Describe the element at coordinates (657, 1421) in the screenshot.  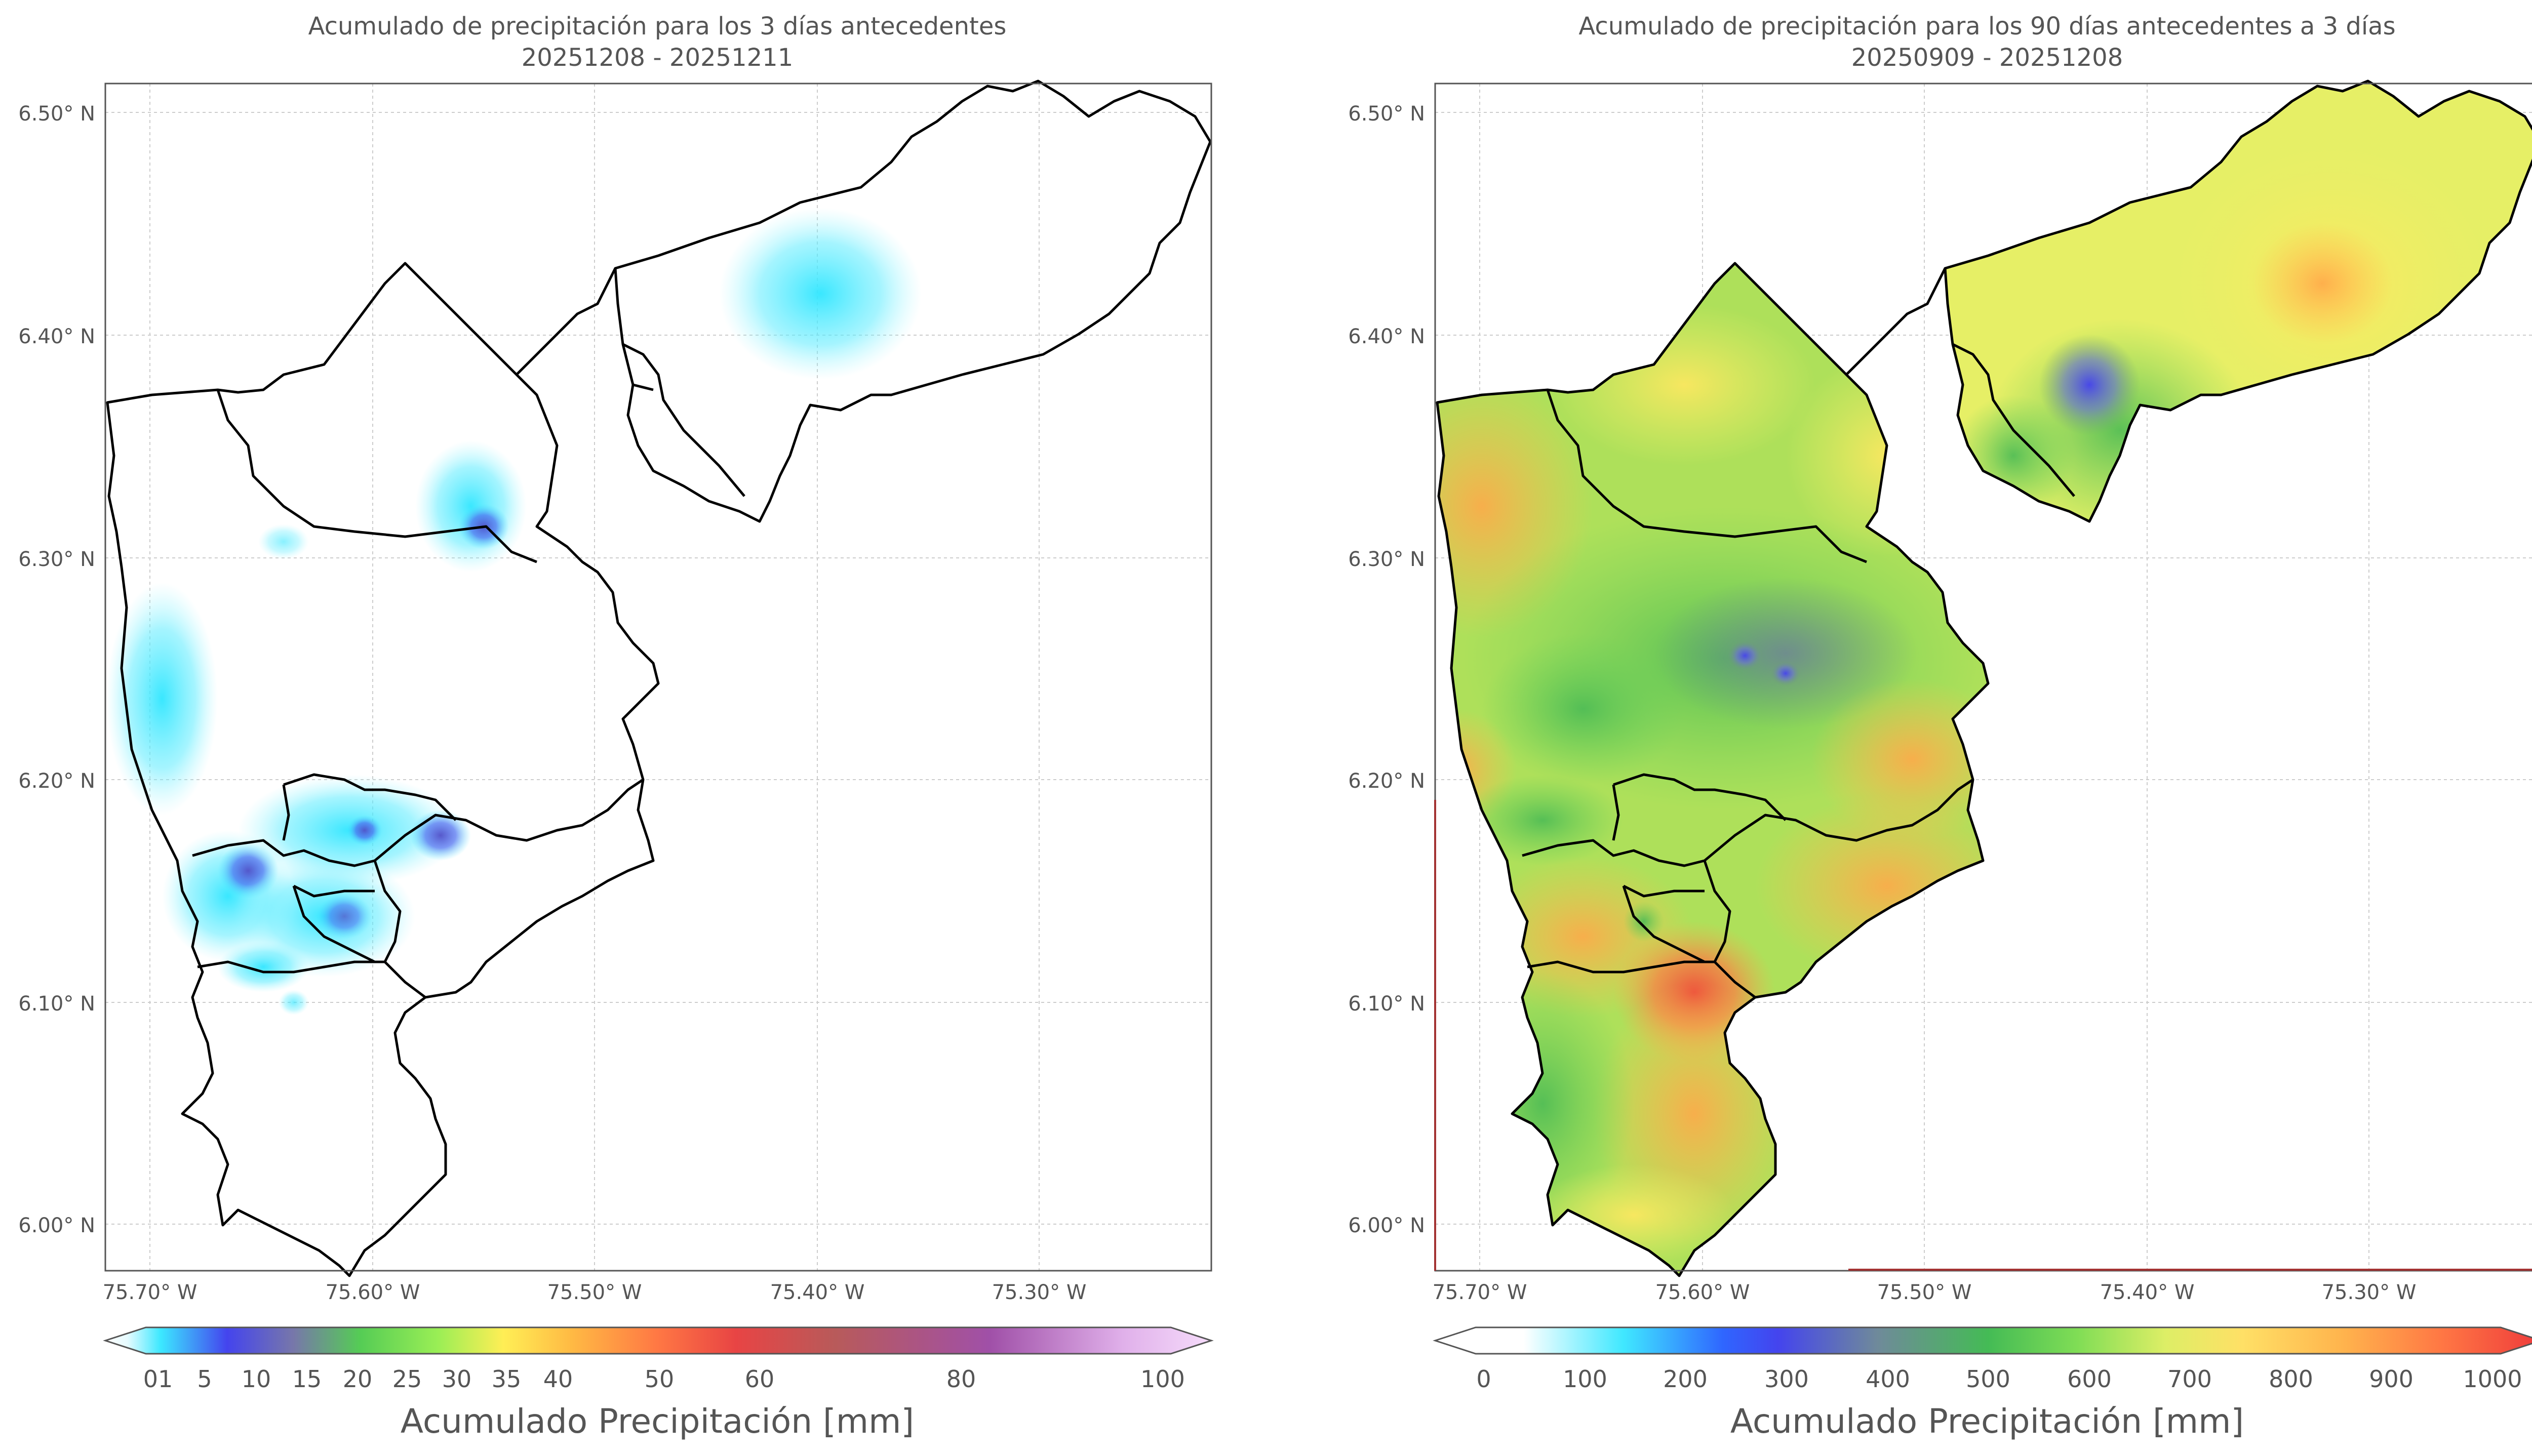
I see `left-colorbar-label: Acumulado Precipitación [mm]` at that location.